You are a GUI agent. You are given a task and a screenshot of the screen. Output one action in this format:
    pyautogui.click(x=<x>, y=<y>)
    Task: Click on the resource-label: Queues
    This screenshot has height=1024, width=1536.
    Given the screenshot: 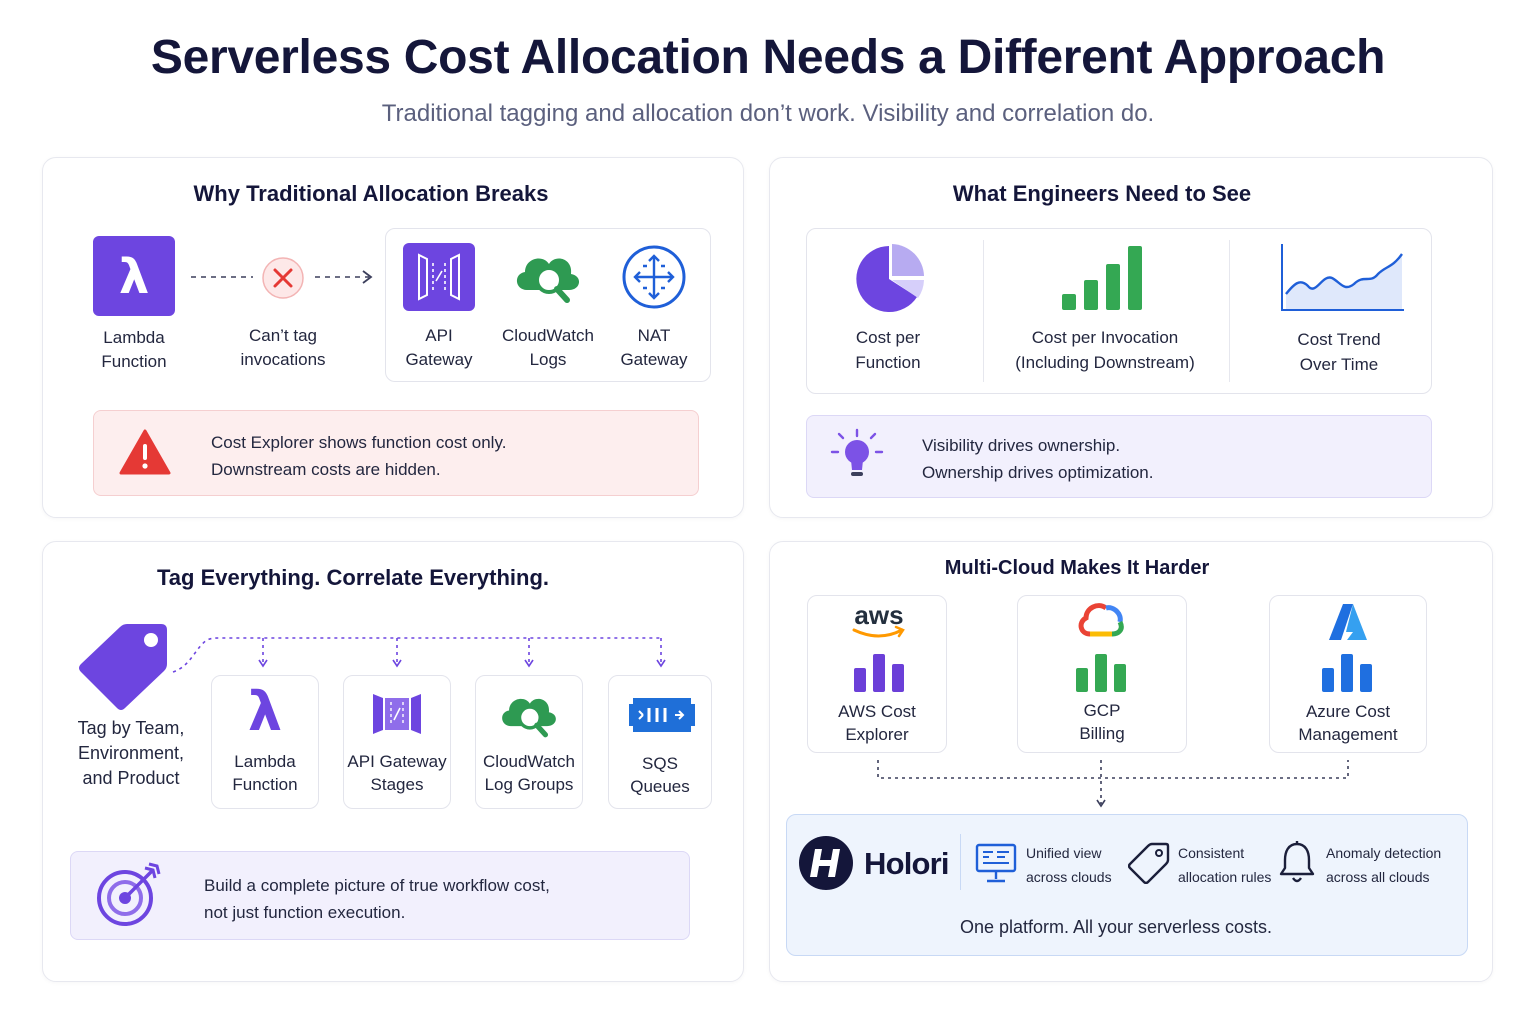 What is the action you would take?
    pyautogui.click(x=660, y=786)
    